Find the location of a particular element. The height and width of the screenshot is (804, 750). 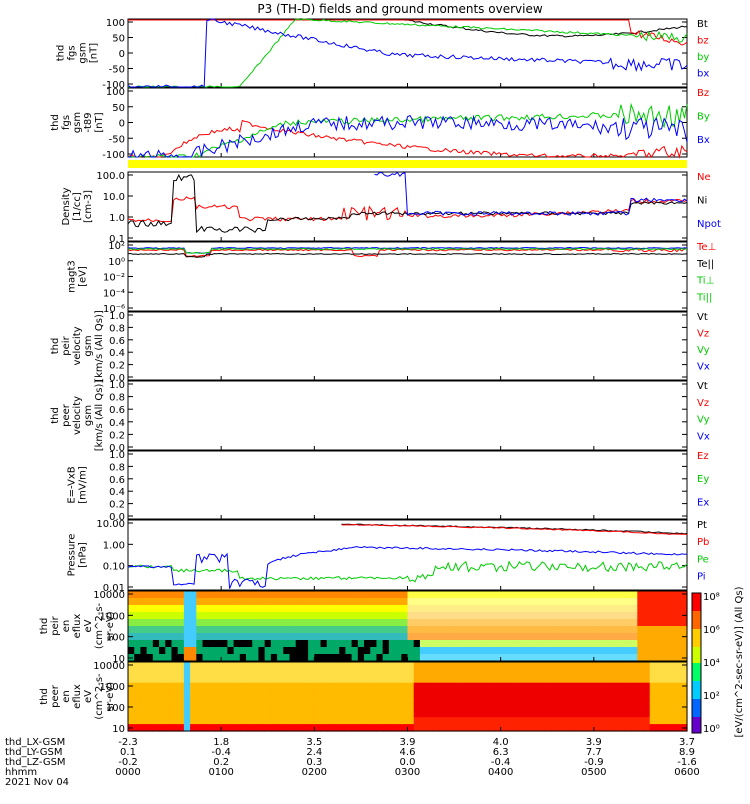

ylabel-line: magt3 is located at coordinates (72, 276).